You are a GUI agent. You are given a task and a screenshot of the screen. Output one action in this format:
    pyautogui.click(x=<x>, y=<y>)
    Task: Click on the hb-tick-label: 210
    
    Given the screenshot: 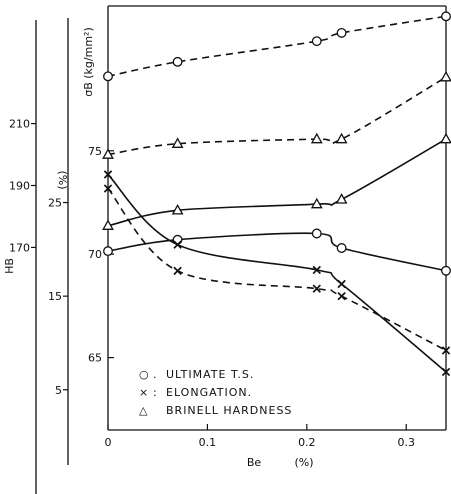 What is the action you would take?
    pyautogui.click(x=19, y=124)
    